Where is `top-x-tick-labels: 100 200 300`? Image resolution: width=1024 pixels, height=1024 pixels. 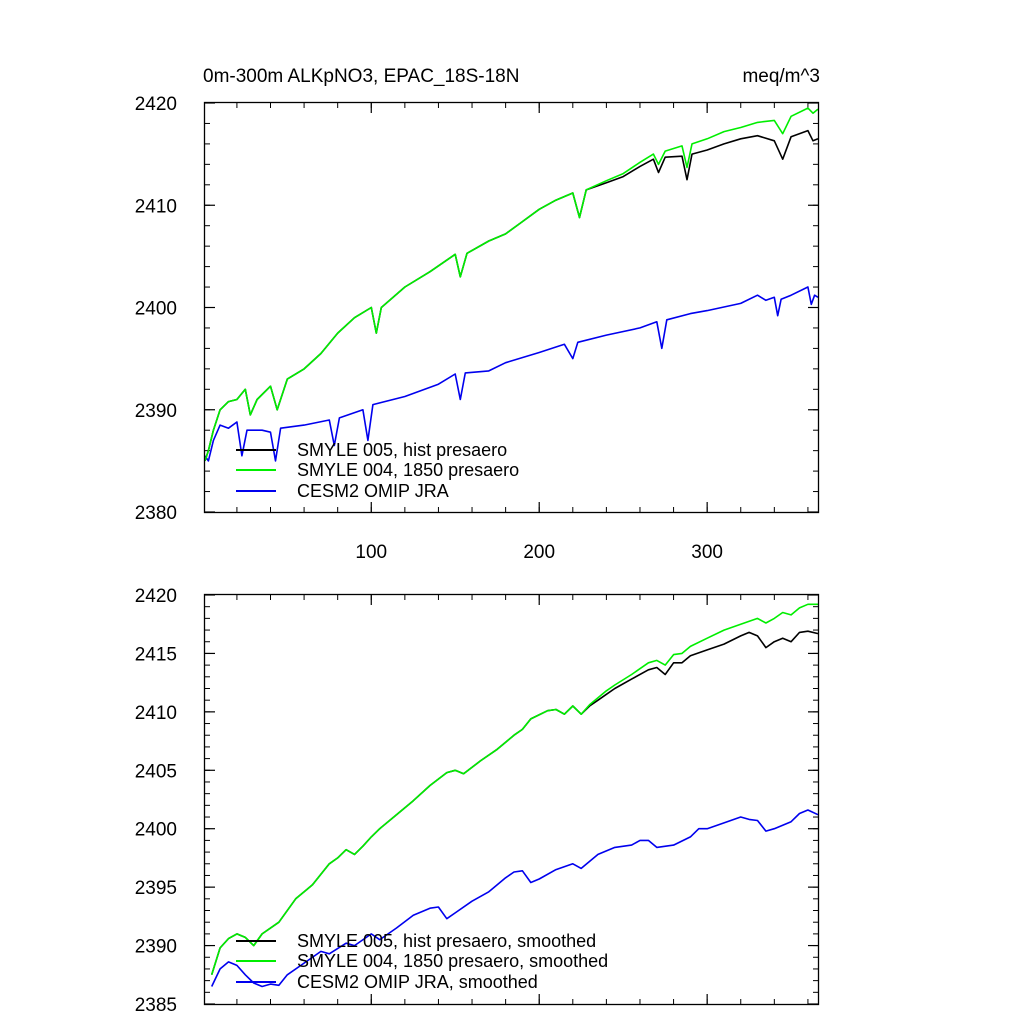 top-x-tick-labels: 100 200 300 is located at coordinates (539, 552).